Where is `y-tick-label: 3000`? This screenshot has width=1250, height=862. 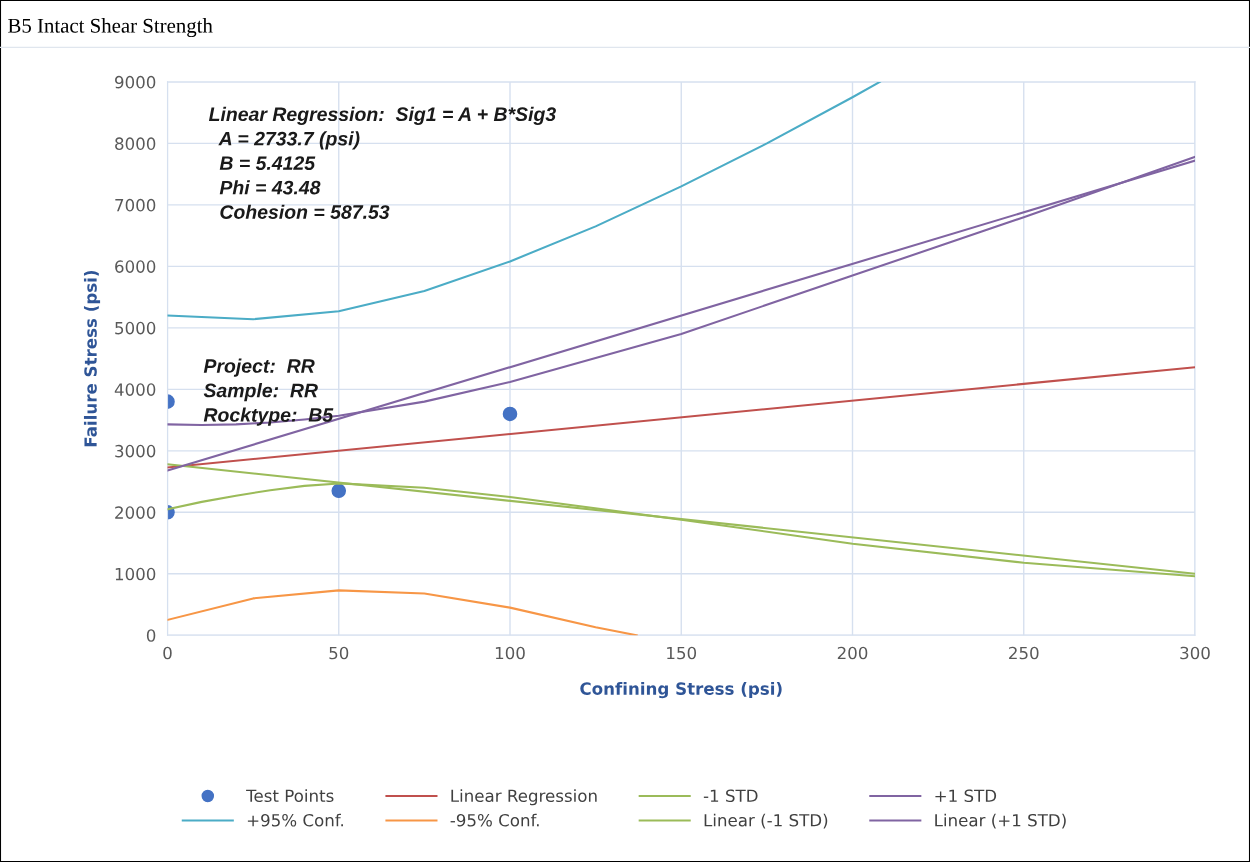
y-tick-label: 3000 is located at coordinates (135, 451).